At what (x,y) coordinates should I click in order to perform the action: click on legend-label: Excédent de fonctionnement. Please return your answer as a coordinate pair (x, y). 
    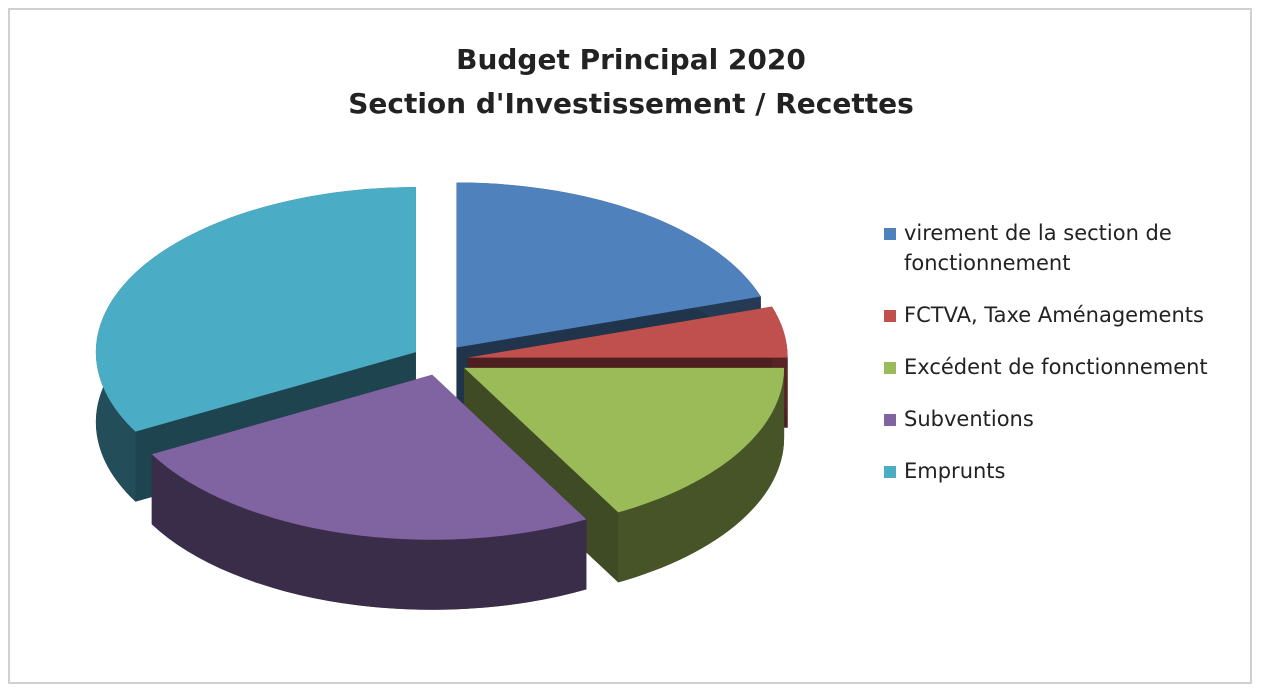
    Looking at the image, I should click on (1056, 367).